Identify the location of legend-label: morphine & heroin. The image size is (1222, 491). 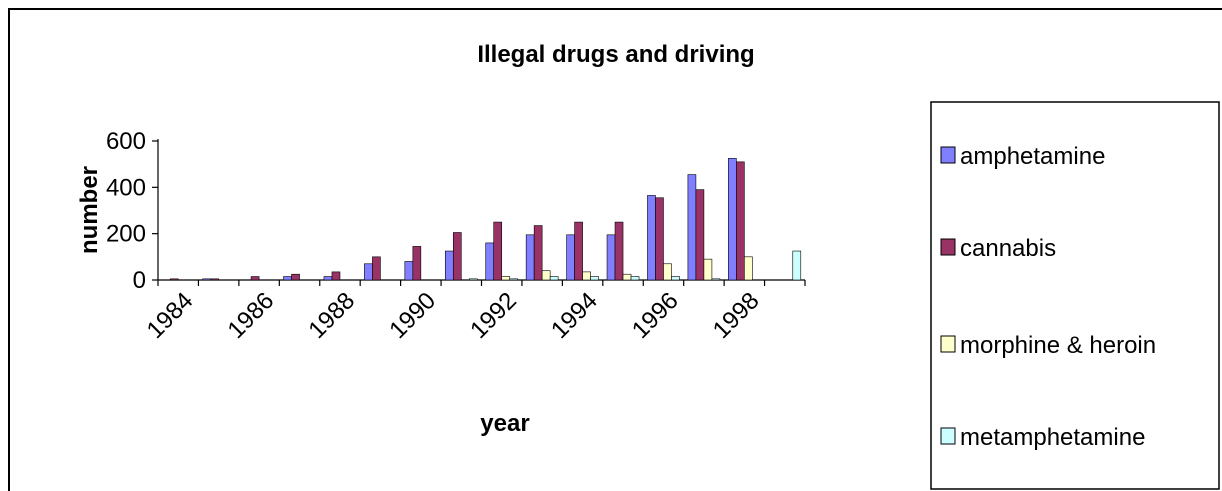
(1058, 345).